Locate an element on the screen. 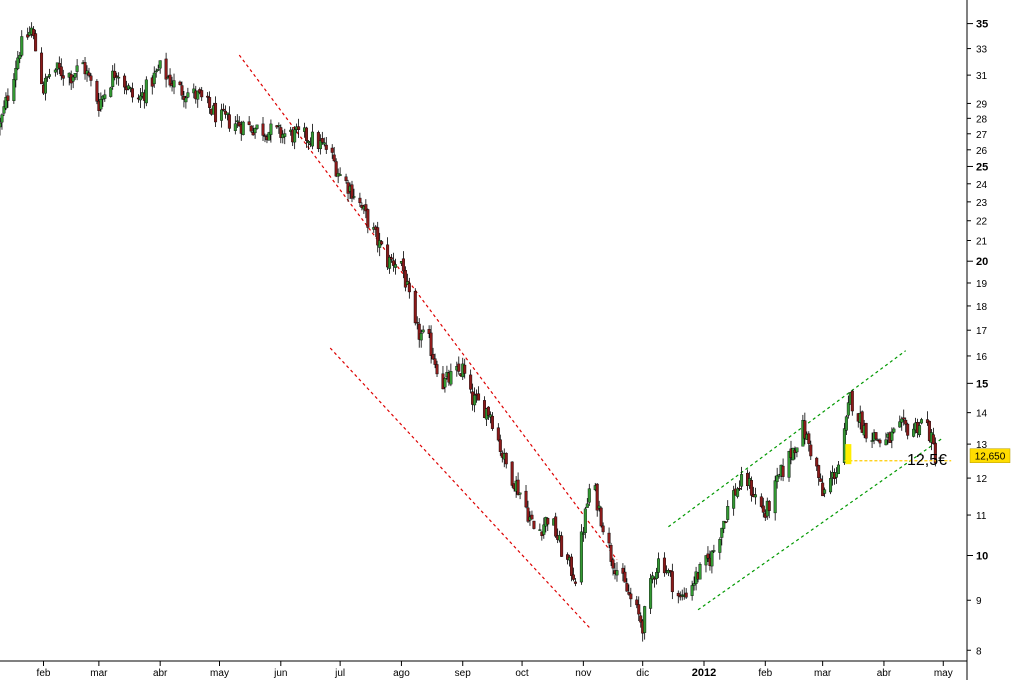  x-tick-label: nov is located at coordinates (583, 673).